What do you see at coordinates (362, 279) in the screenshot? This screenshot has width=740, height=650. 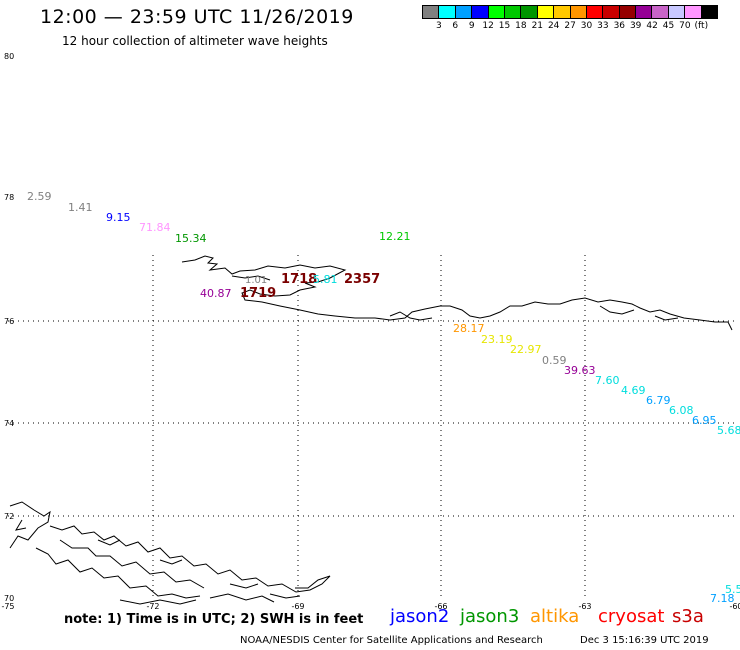 I see `wave-height-reading: 2357` at bounding box center [362, 279].